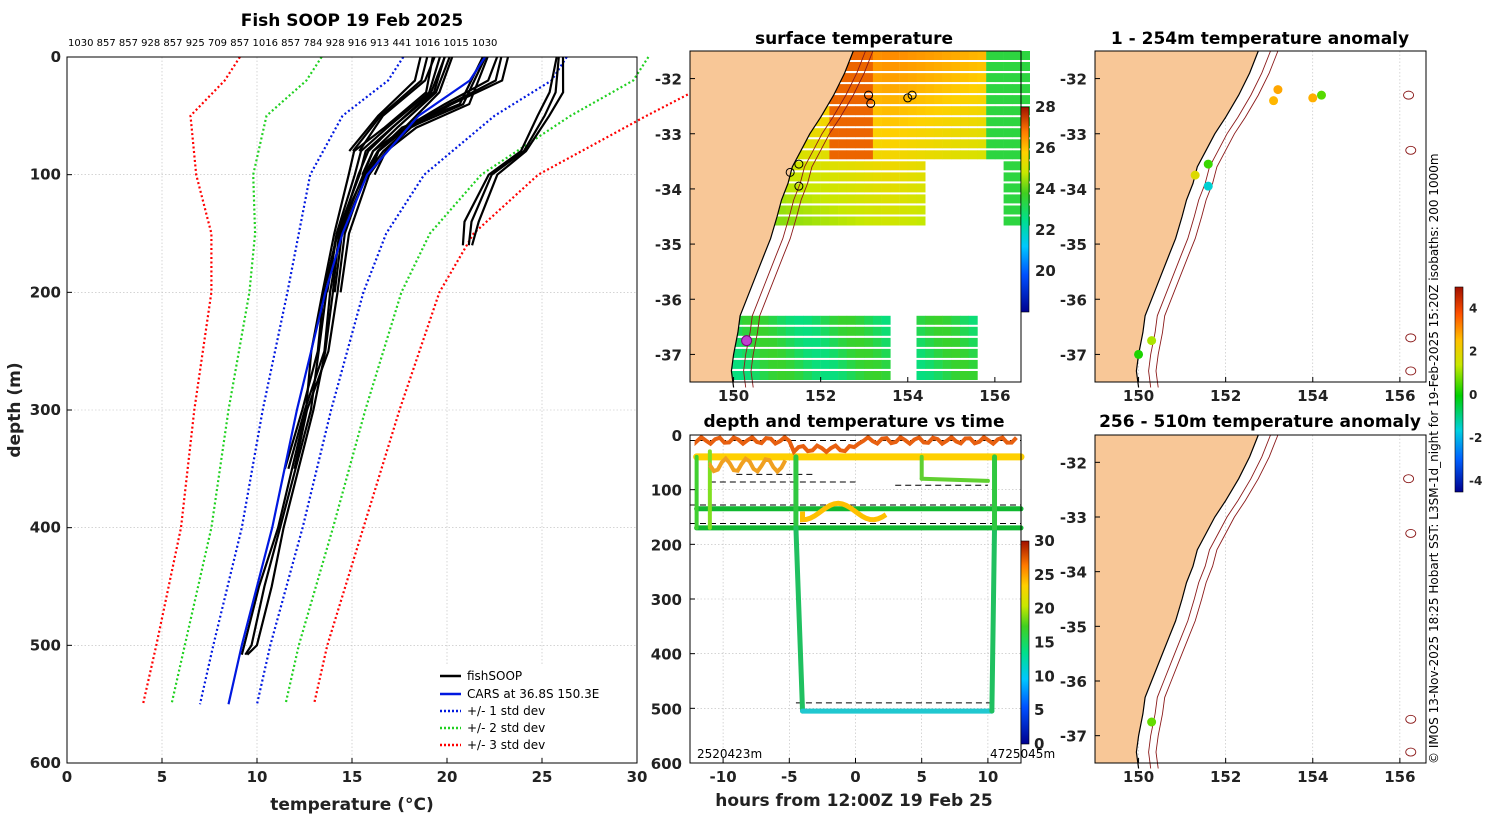  I want to click on y-tick-label: 600, so click(666, 764).